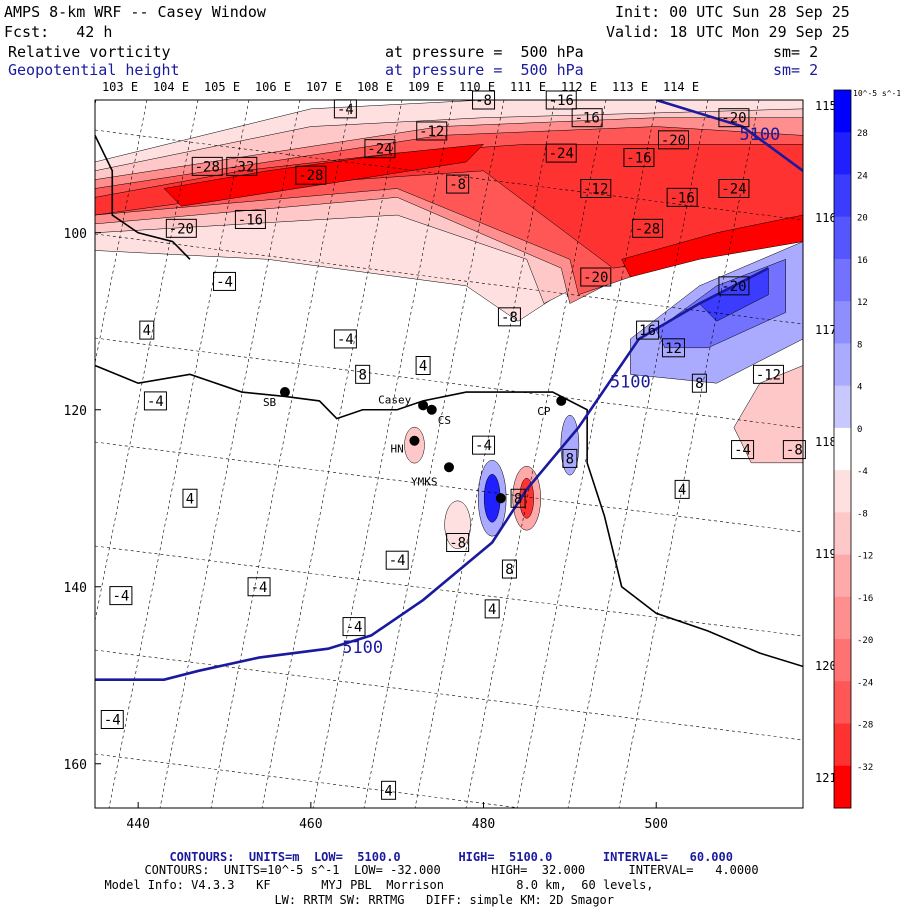  What do you see at coordinates (477, 87) in the screenshot?
I see `longitude-label: 110 E` at bounding box center [477, 87].